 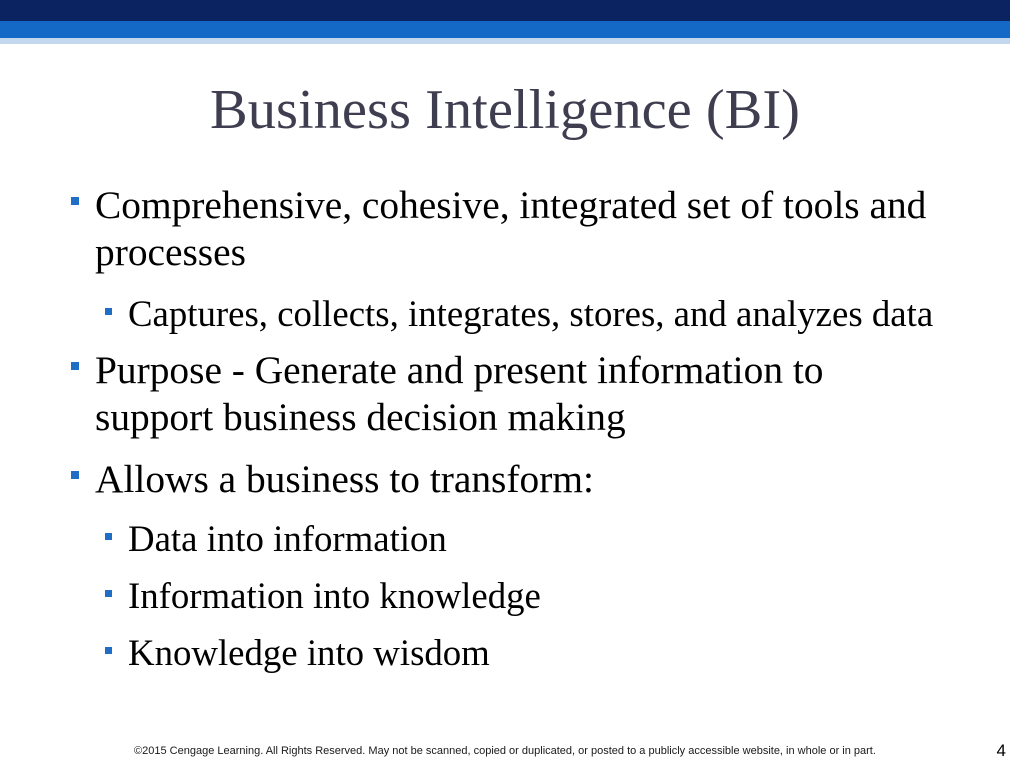 What do you see at coordinates (536, 652) in the screenshot?
I see `sub-bullet-item: Knowledge into wisdom` at bounding box center [536, 652].